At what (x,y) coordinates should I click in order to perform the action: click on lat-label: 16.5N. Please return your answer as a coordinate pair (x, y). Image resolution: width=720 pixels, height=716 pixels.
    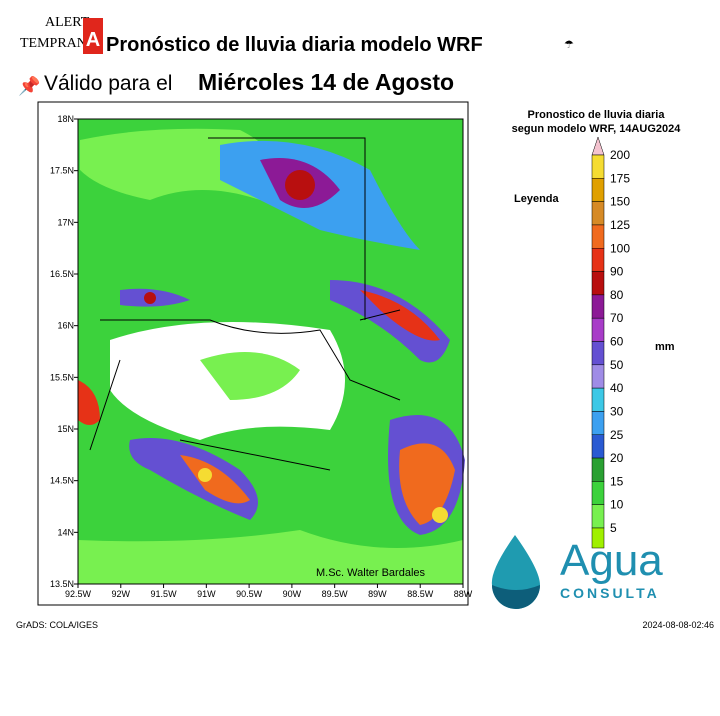
    Looking at the image, I should click on (62, 274).